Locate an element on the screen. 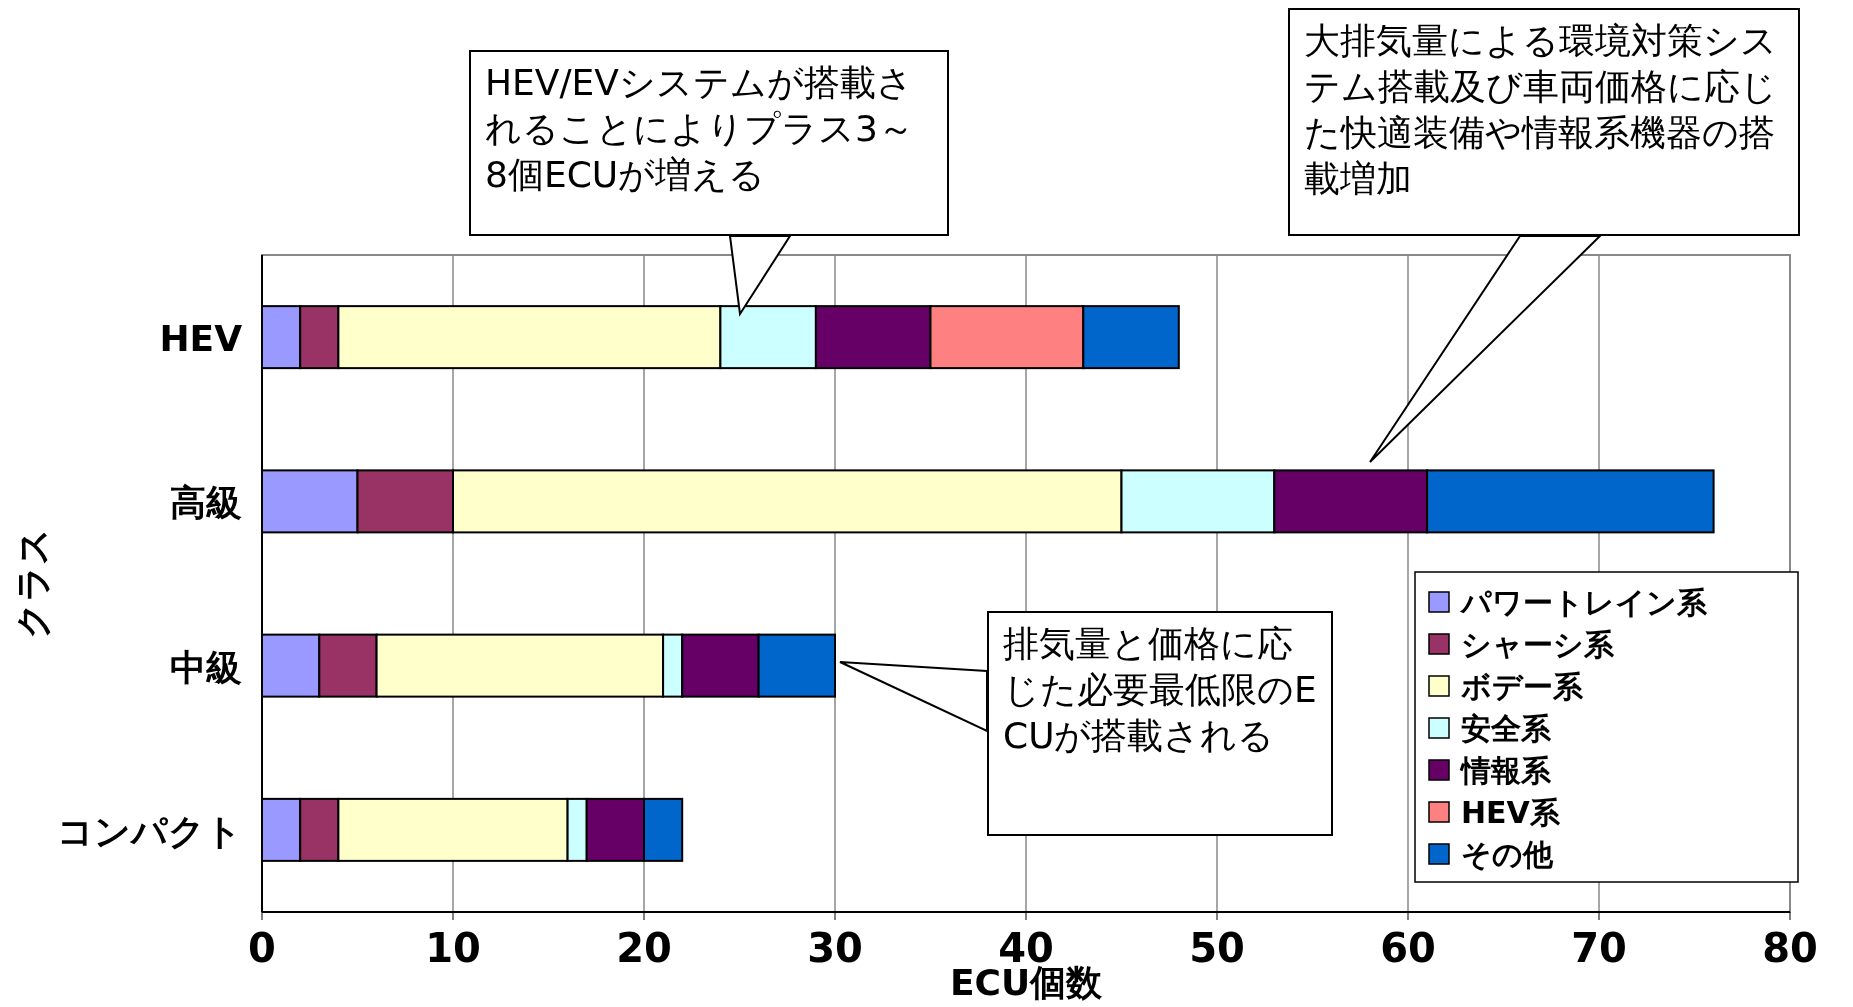 This screenshot has width=1853, height=1007. legend-label: シャーシ系 is located at coordinates (1538, 644).